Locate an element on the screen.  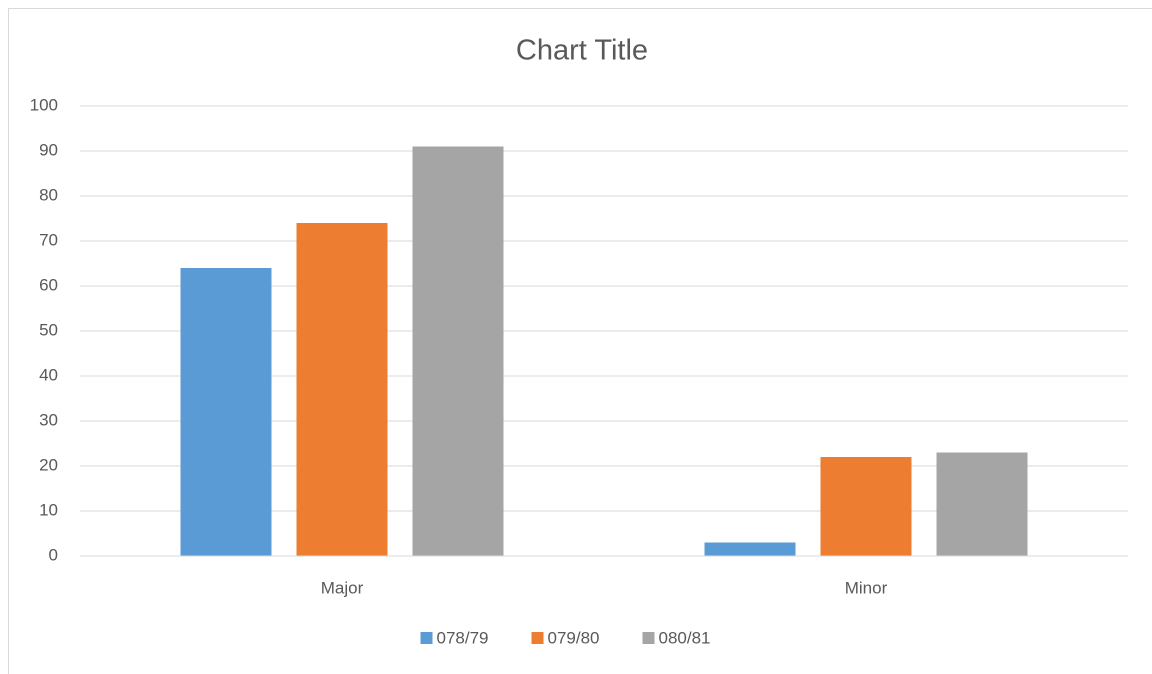
x-tick-label: Minor is located at coordinates (866, 587).